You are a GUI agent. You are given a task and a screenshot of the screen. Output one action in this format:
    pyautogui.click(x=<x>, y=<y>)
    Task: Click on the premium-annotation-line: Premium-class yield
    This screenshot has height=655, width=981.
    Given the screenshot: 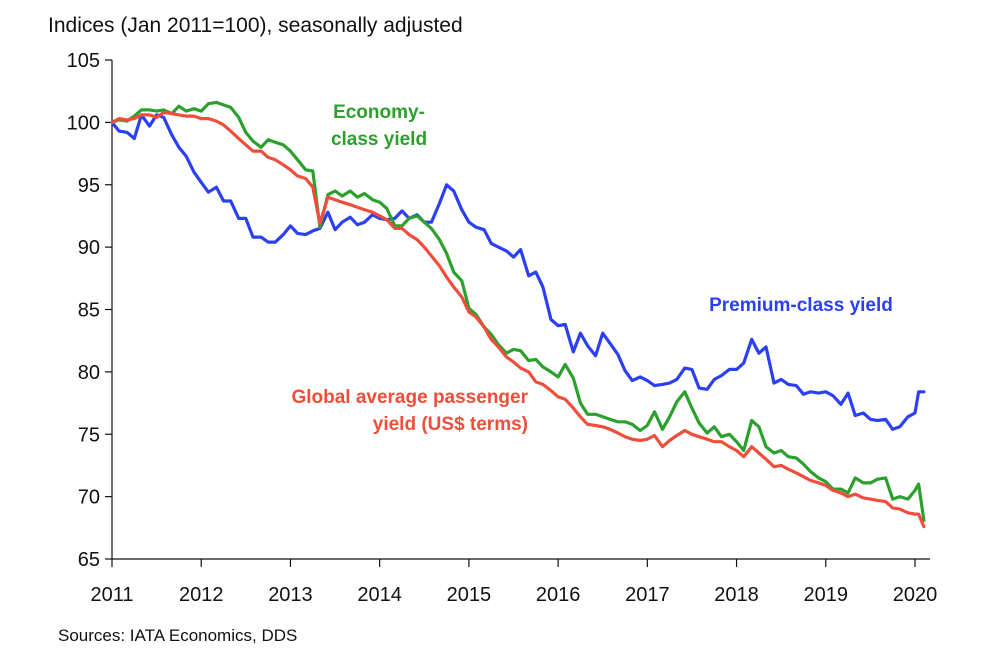 What is the action you would take?
    pyautogui.click(x=801, y=305)
    